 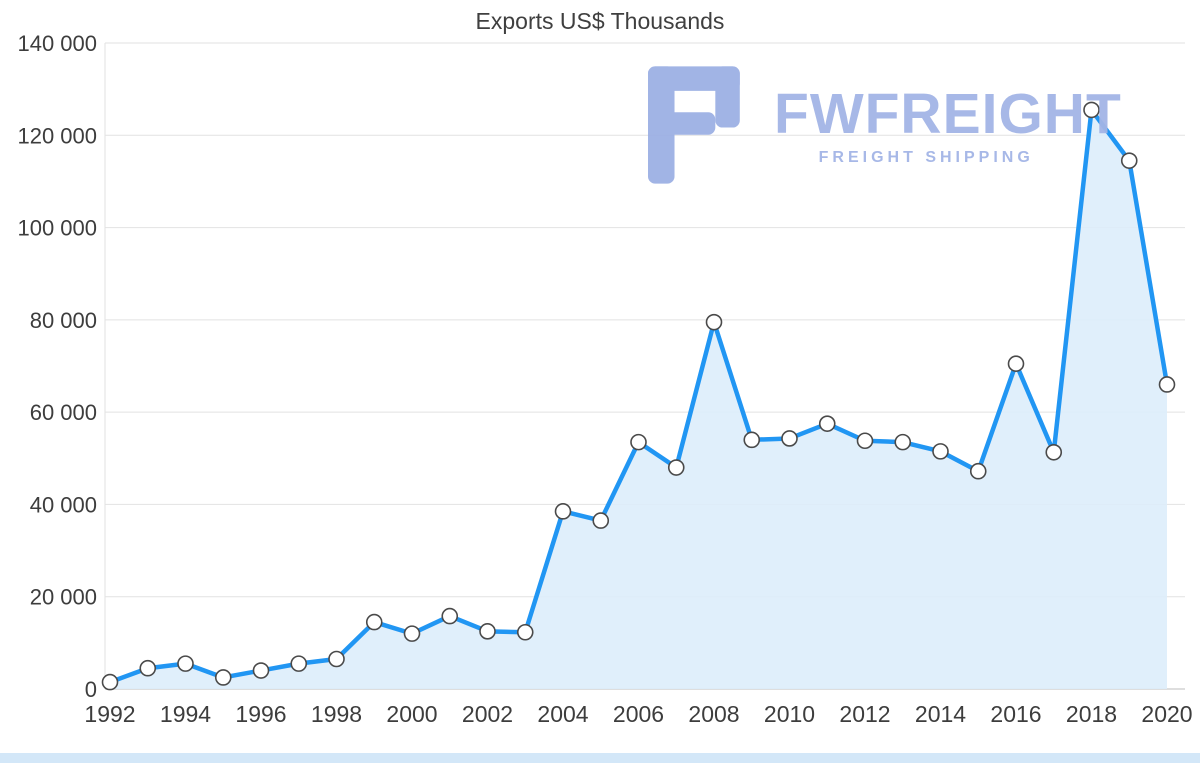 What do you see at coordinates (185, 714) in the screenshot?
I see `x-tick-label: 1994` at bounding box center [185, 714].